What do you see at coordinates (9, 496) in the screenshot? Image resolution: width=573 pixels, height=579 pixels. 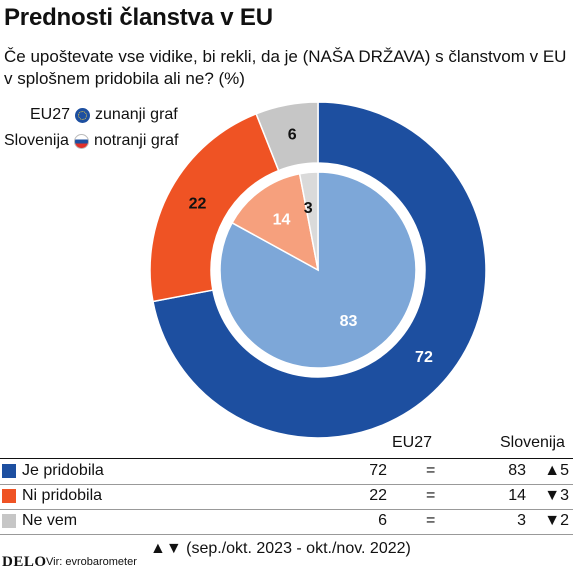 I see `swatch-ni-pridobila` at bounding box center [9, 496].